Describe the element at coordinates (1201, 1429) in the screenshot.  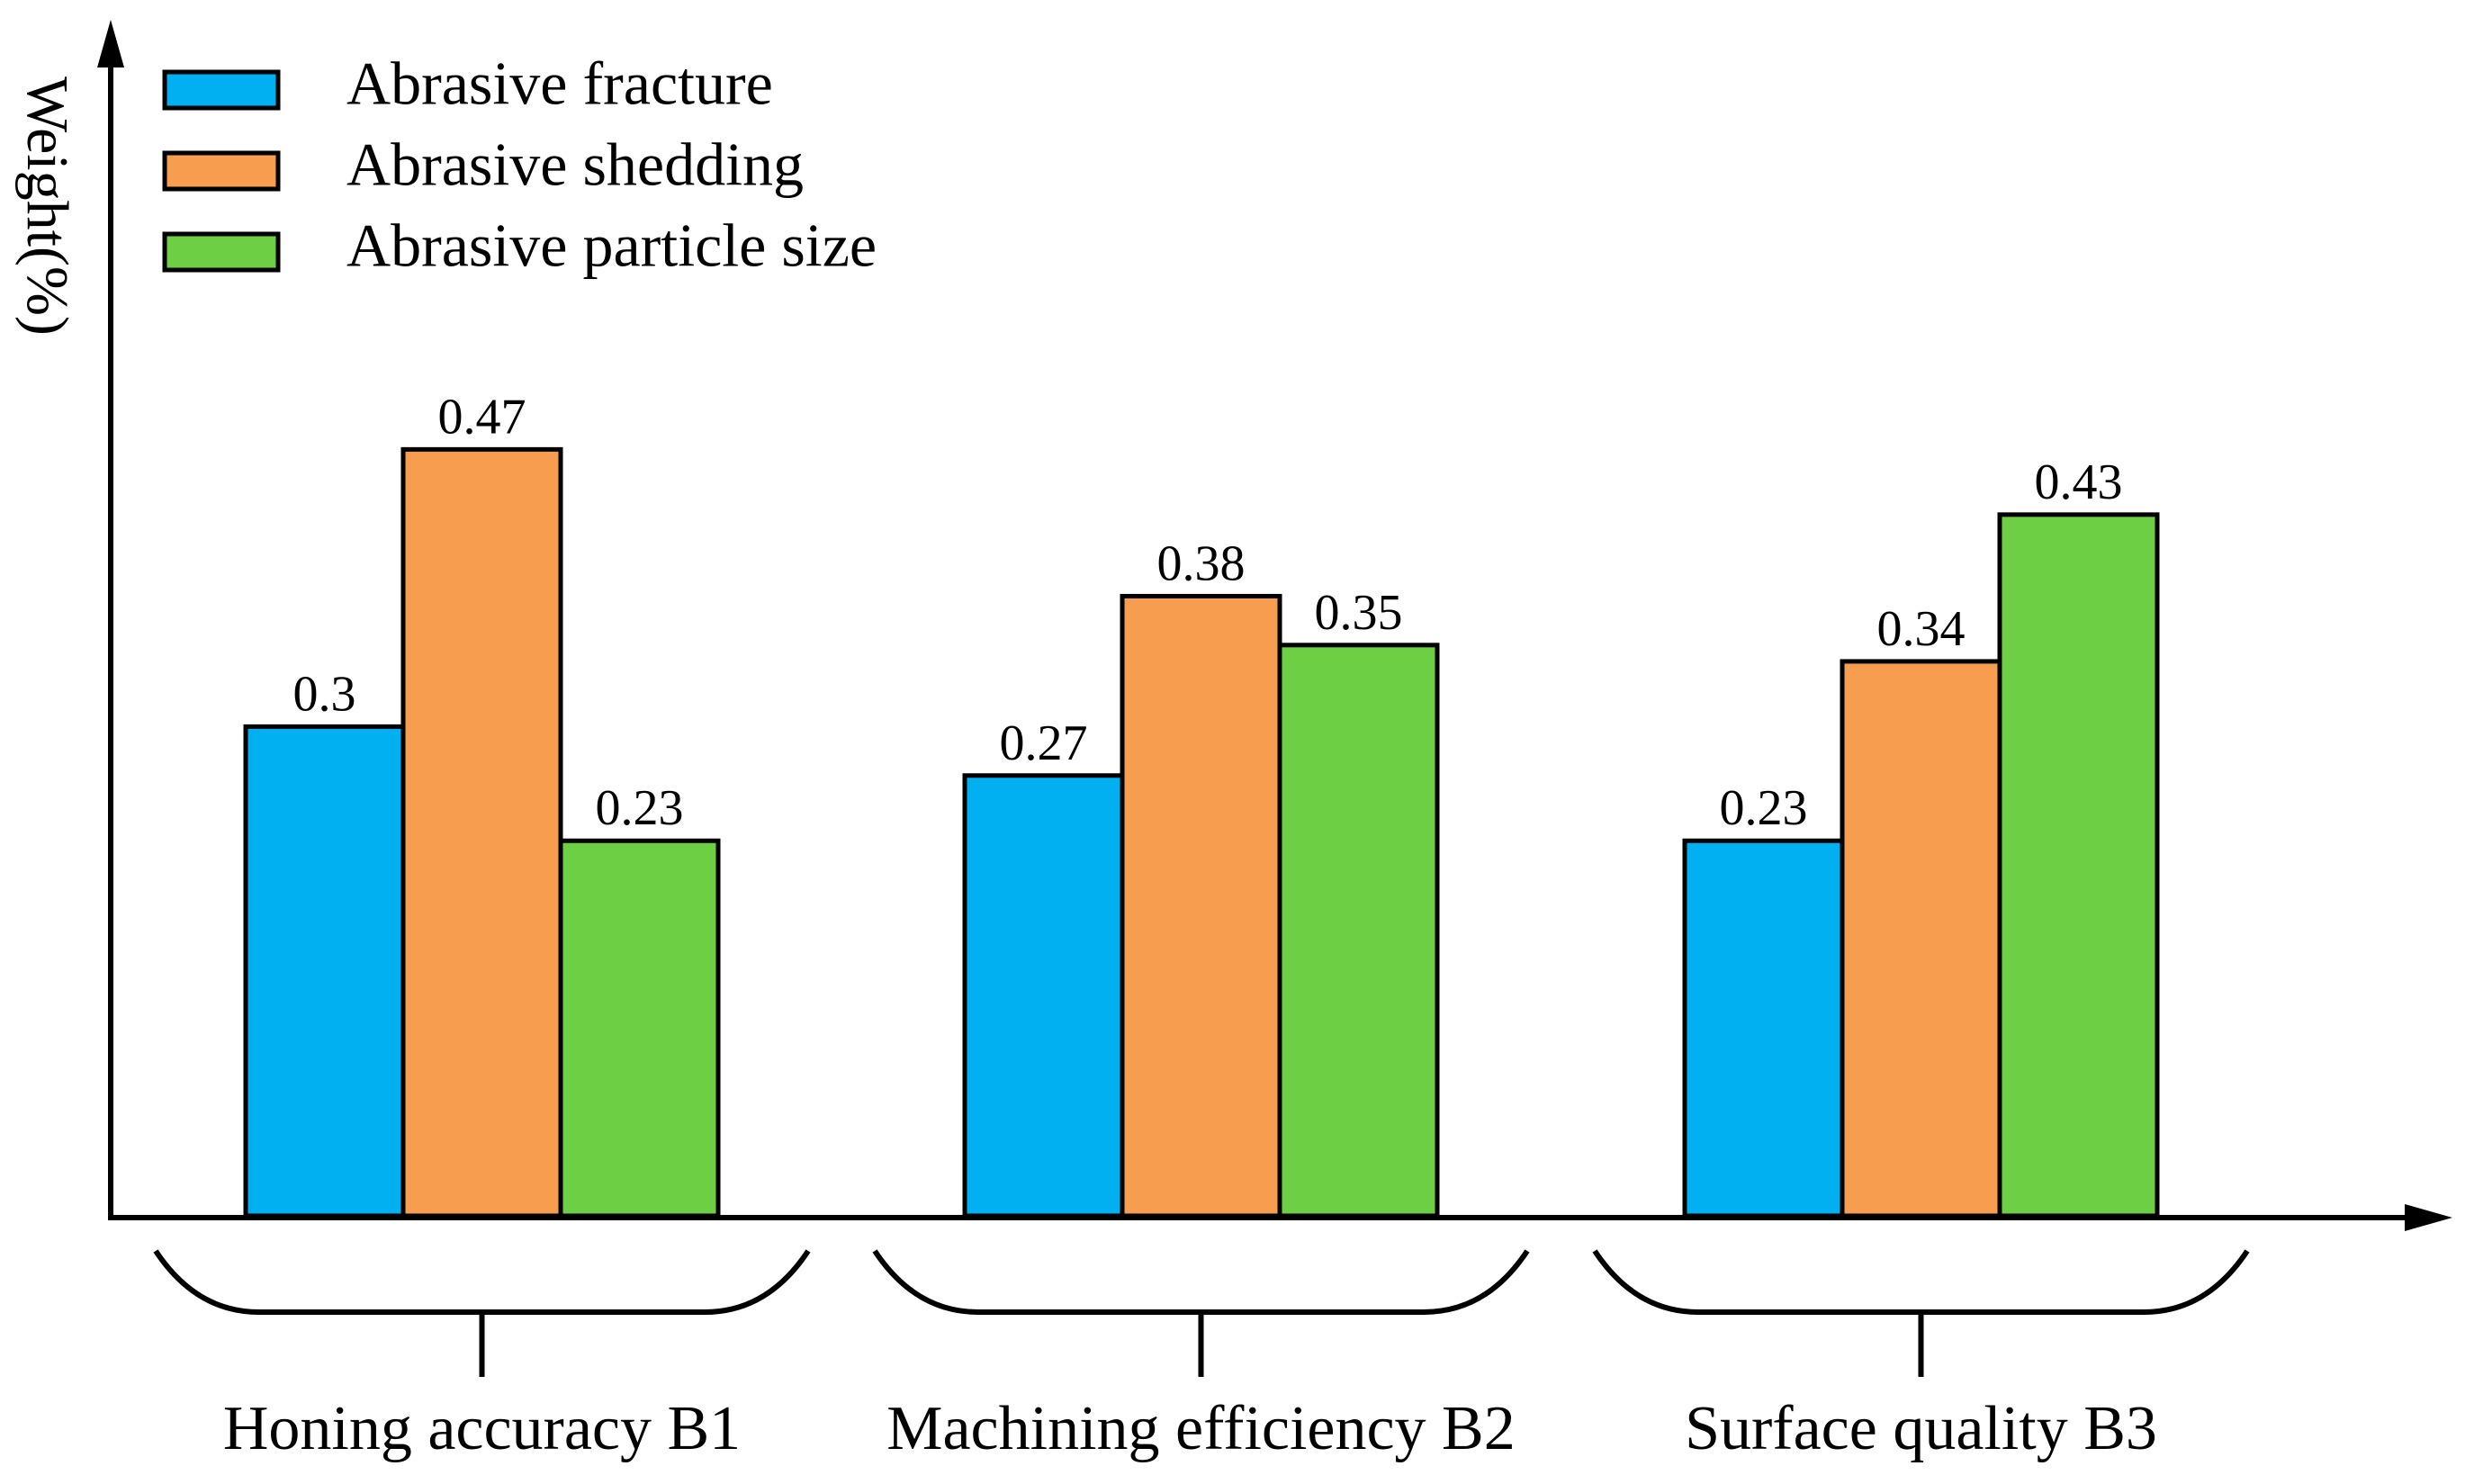
I see `category-label-1: Machining efficiency B2` at that location.